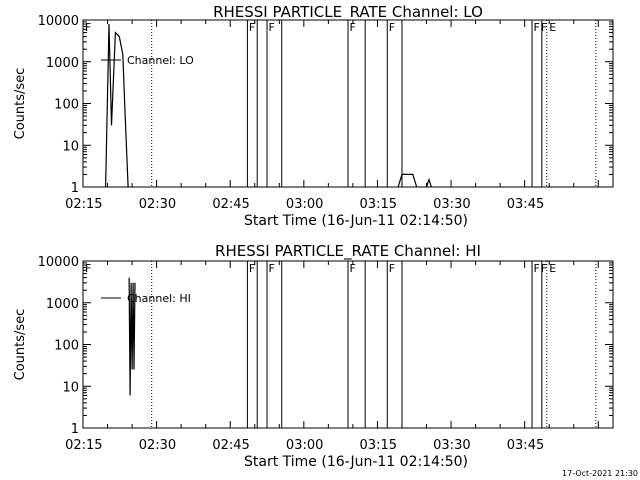  Describe the element at coordinates (348, 251) in the screenshot. I see `chart-title: RHESSI PARTICLE_RATE Channel: HI` at that location.